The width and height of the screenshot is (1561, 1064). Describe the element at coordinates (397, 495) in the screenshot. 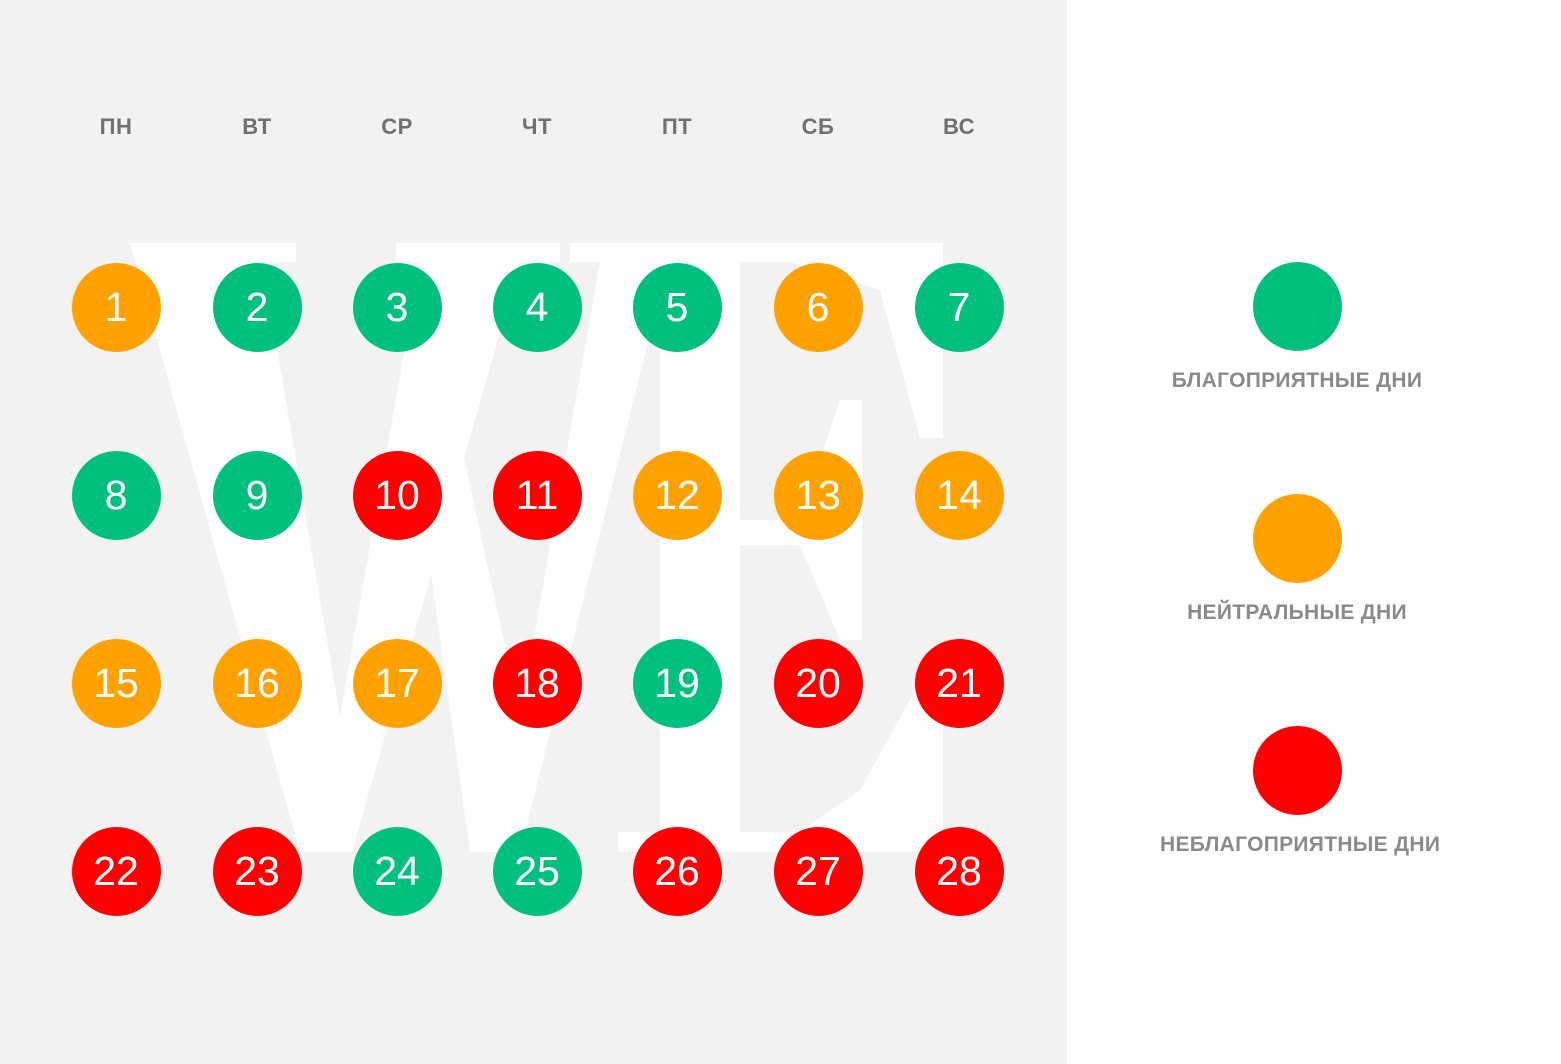

I see `day-circle-unfavorable: 10` at that location.